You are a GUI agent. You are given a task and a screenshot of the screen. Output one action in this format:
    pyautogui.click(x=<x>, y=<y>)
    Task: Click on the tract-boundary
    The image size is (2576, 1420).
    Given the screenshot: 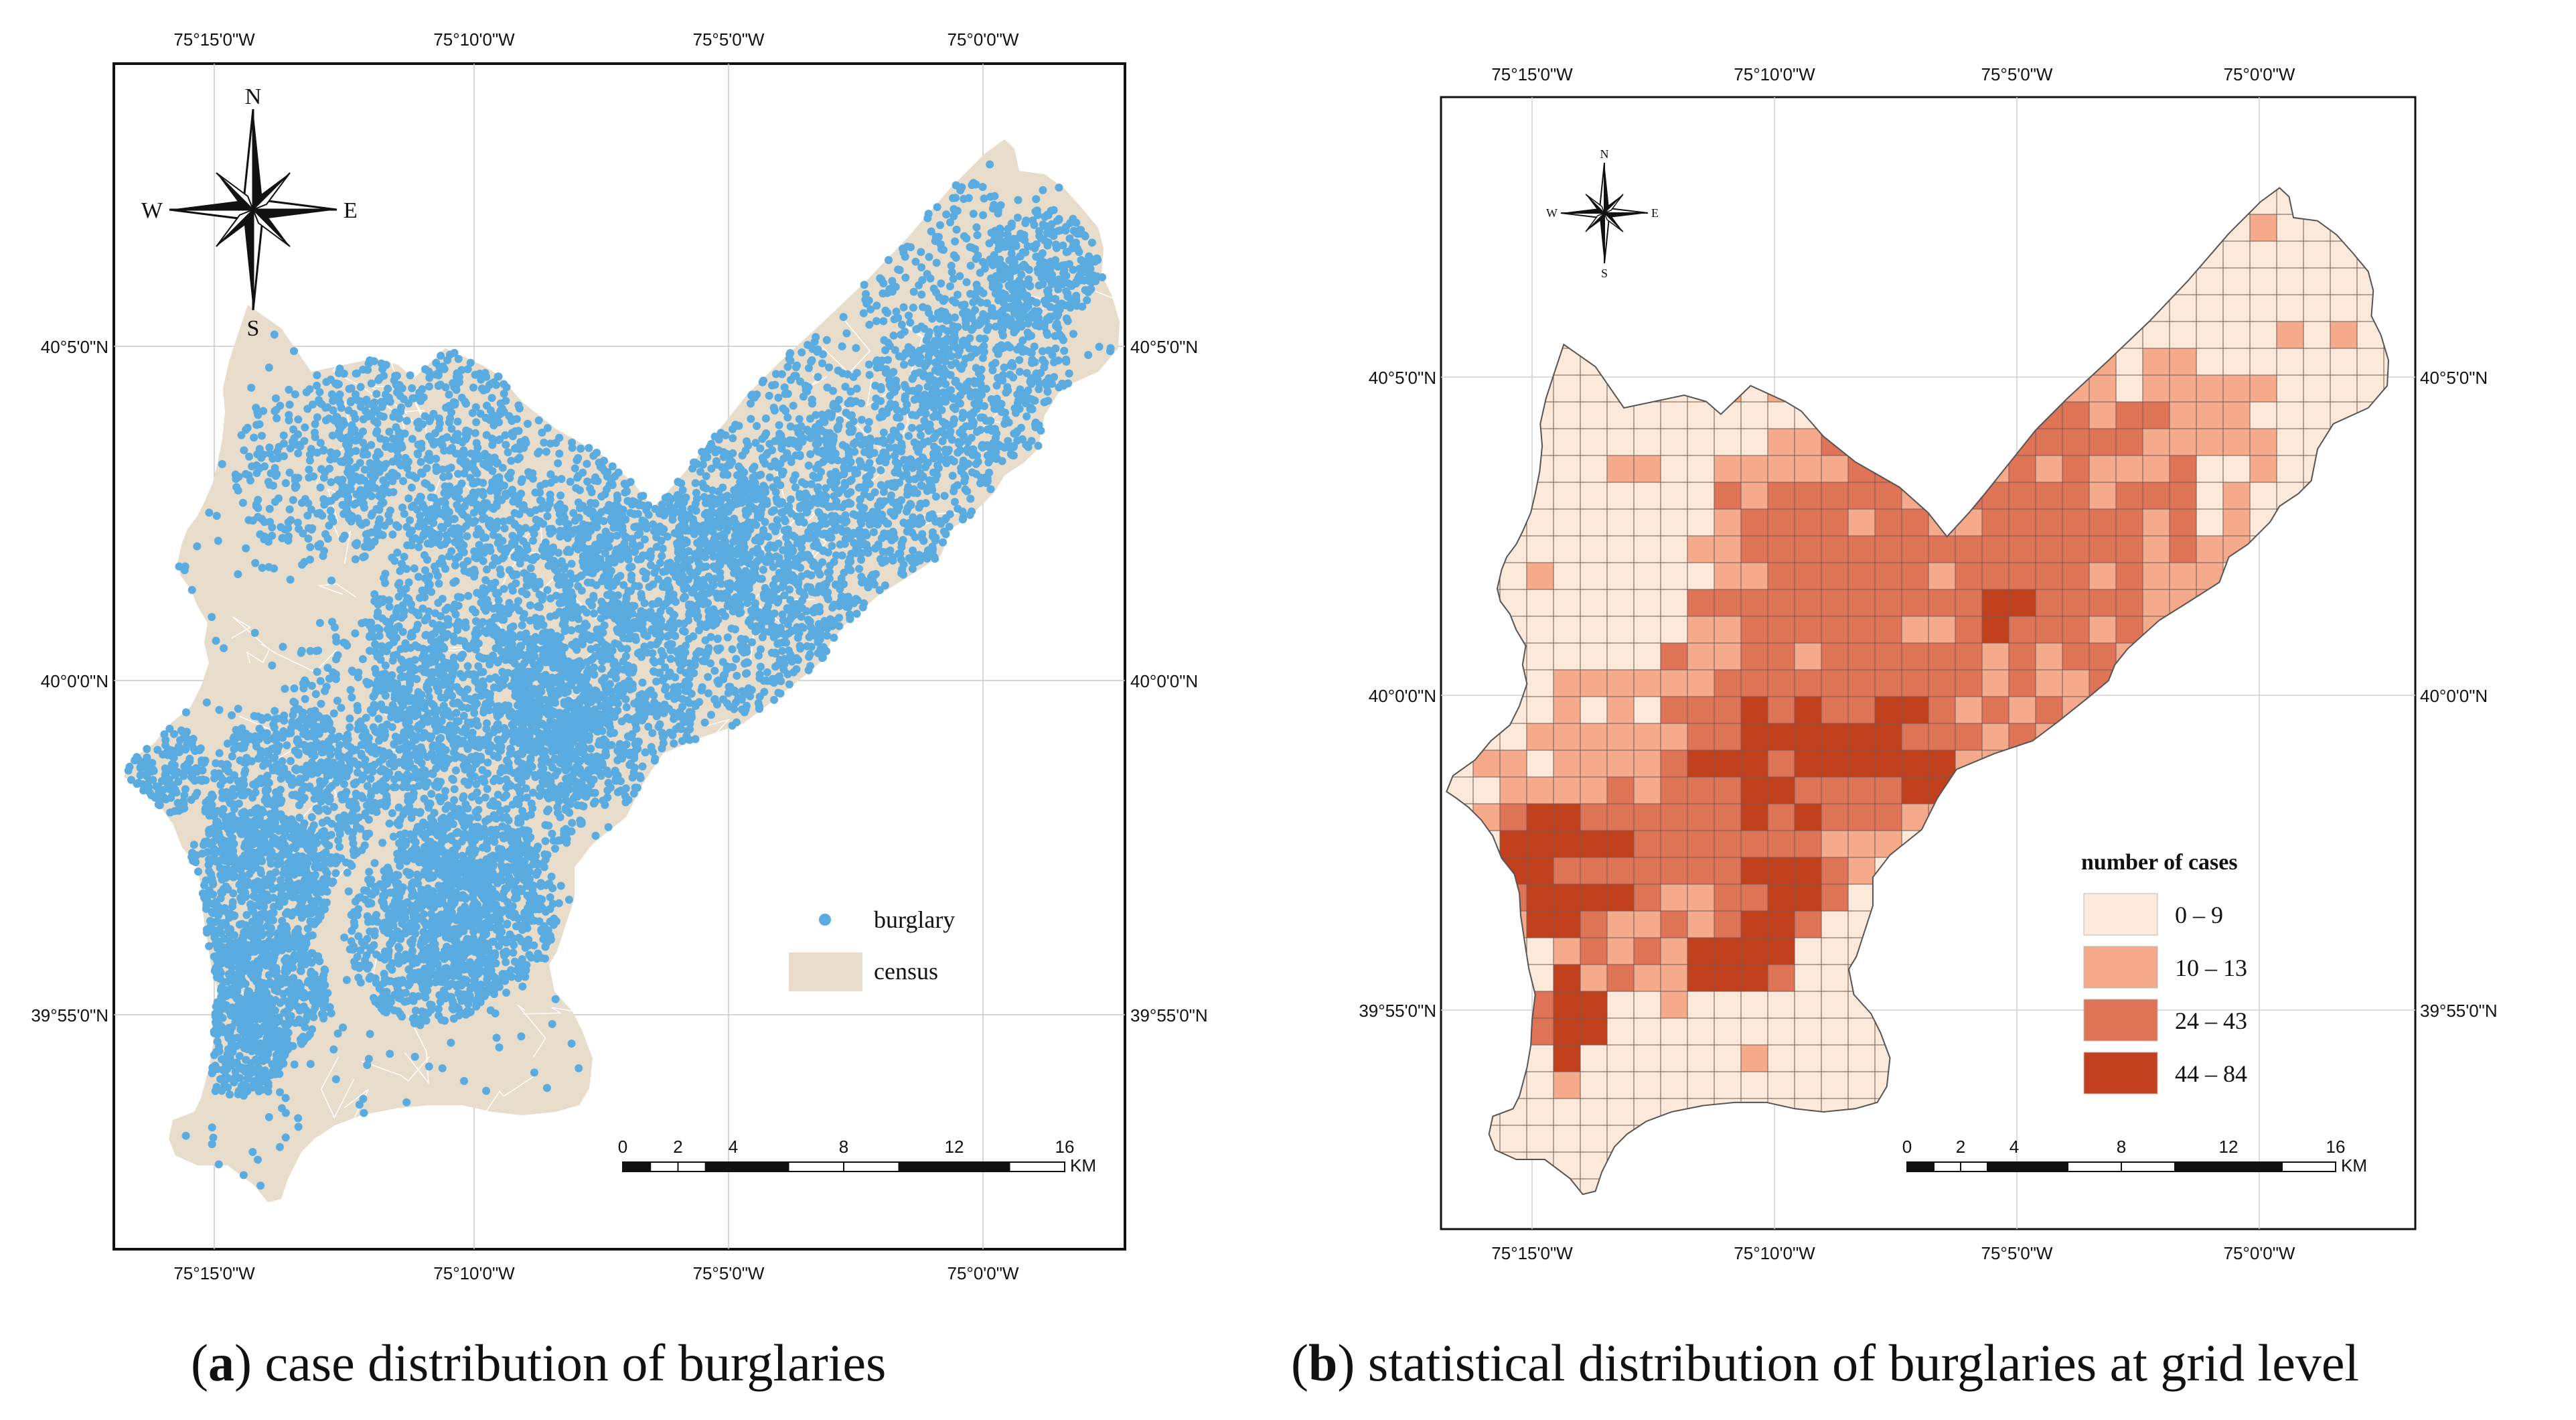 What is the action you would take?
    pyautogui.click(x=578, y=601)
    